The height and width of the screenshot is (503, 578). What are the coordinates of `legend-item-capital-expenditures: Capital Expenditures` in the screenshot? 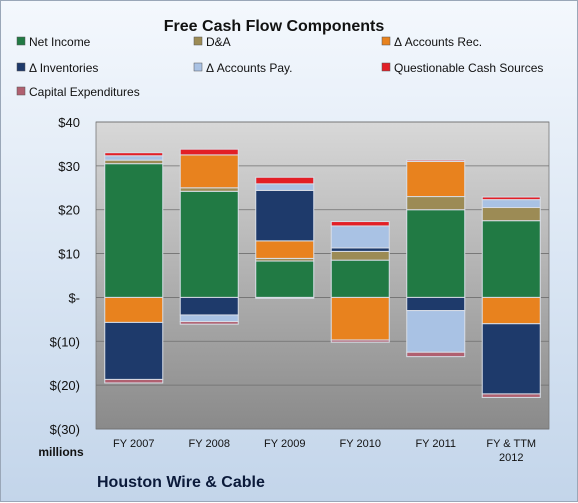 It's located at (78, 92).